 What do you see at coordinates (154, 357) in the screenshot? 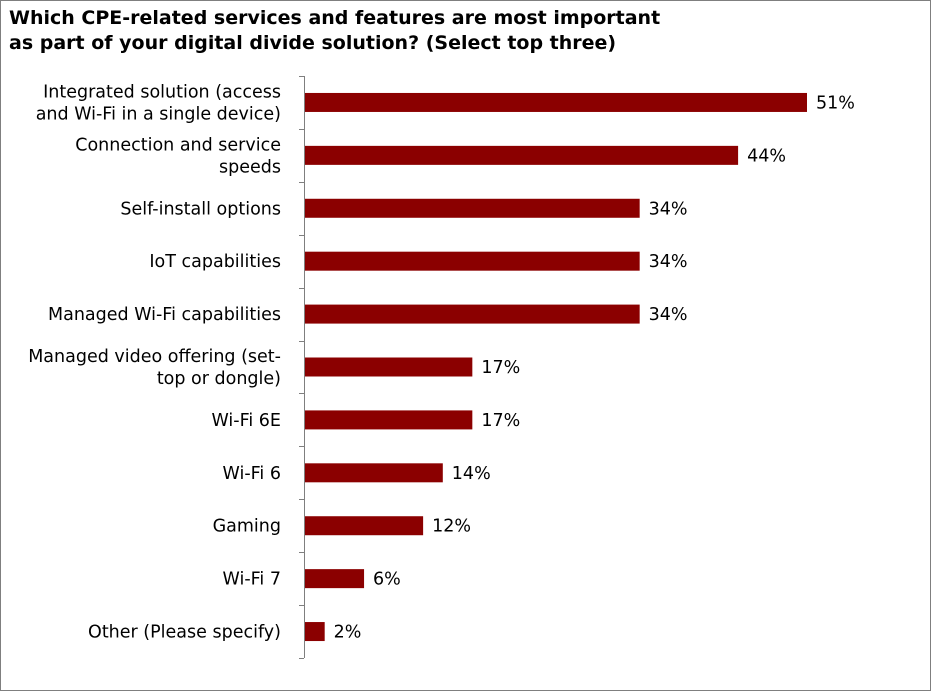
I see `category-label-line: Managed video offering (set-` at bounding box center [154, 357].